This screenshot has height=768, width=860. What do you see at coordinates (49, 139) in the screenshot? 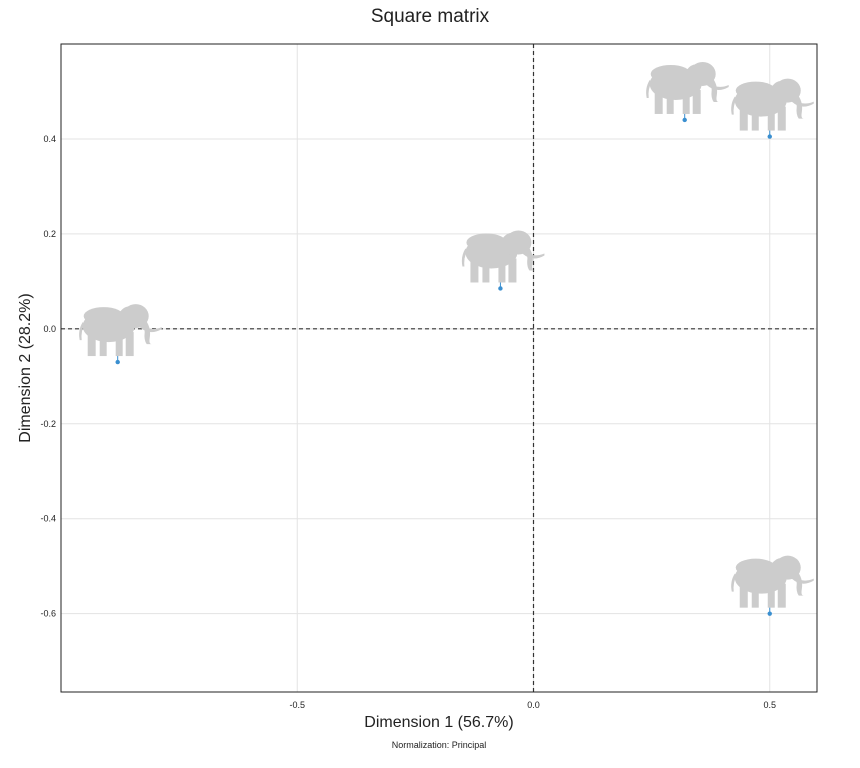
I see `y-tick-label: 0.4` at bounding box center [49, 139].